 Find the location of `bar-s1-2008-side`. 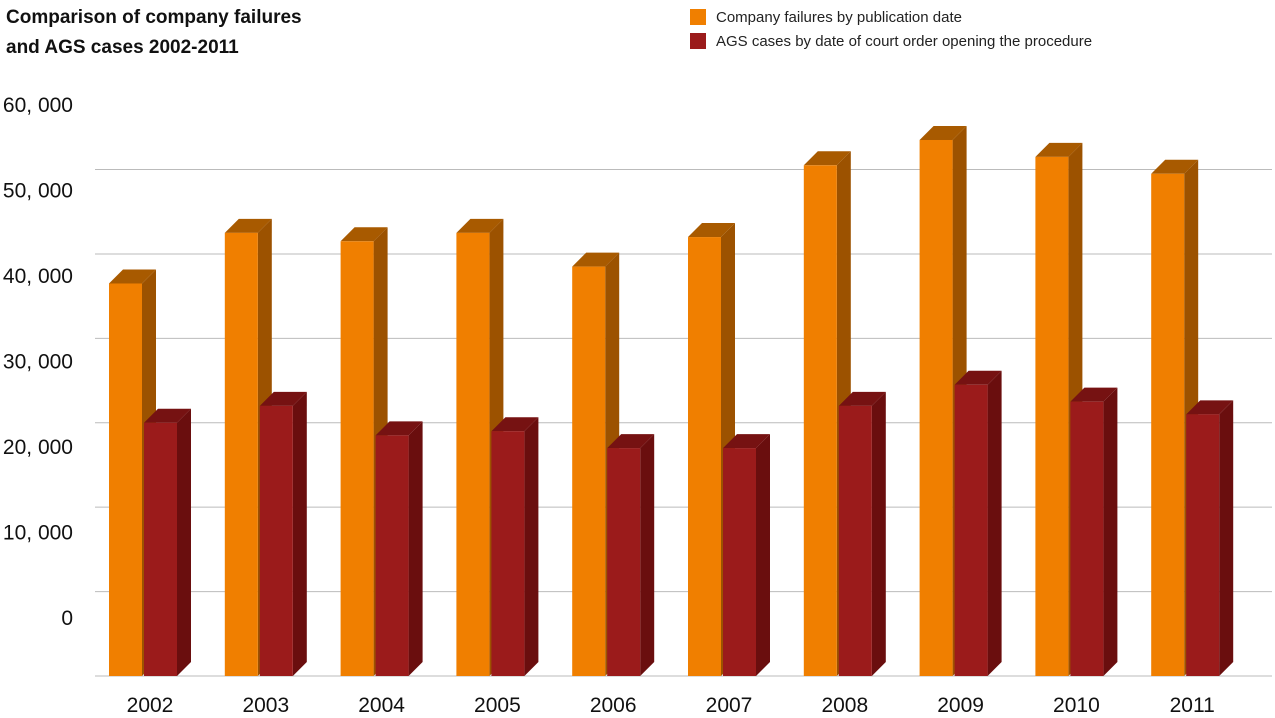

bar-s1-2008-side is located at coordinates (878, 533).